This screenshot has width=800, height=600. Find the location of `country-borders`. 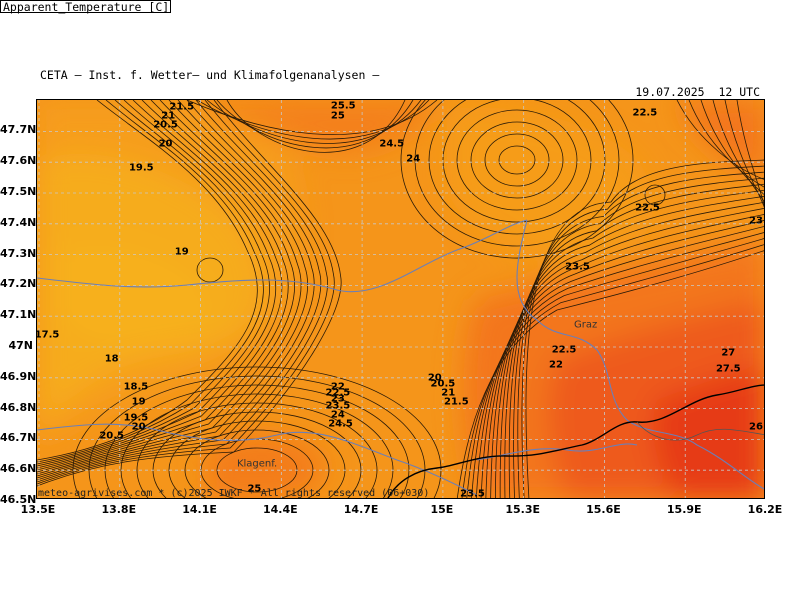

country-borders is located at coordinates (575, 441).